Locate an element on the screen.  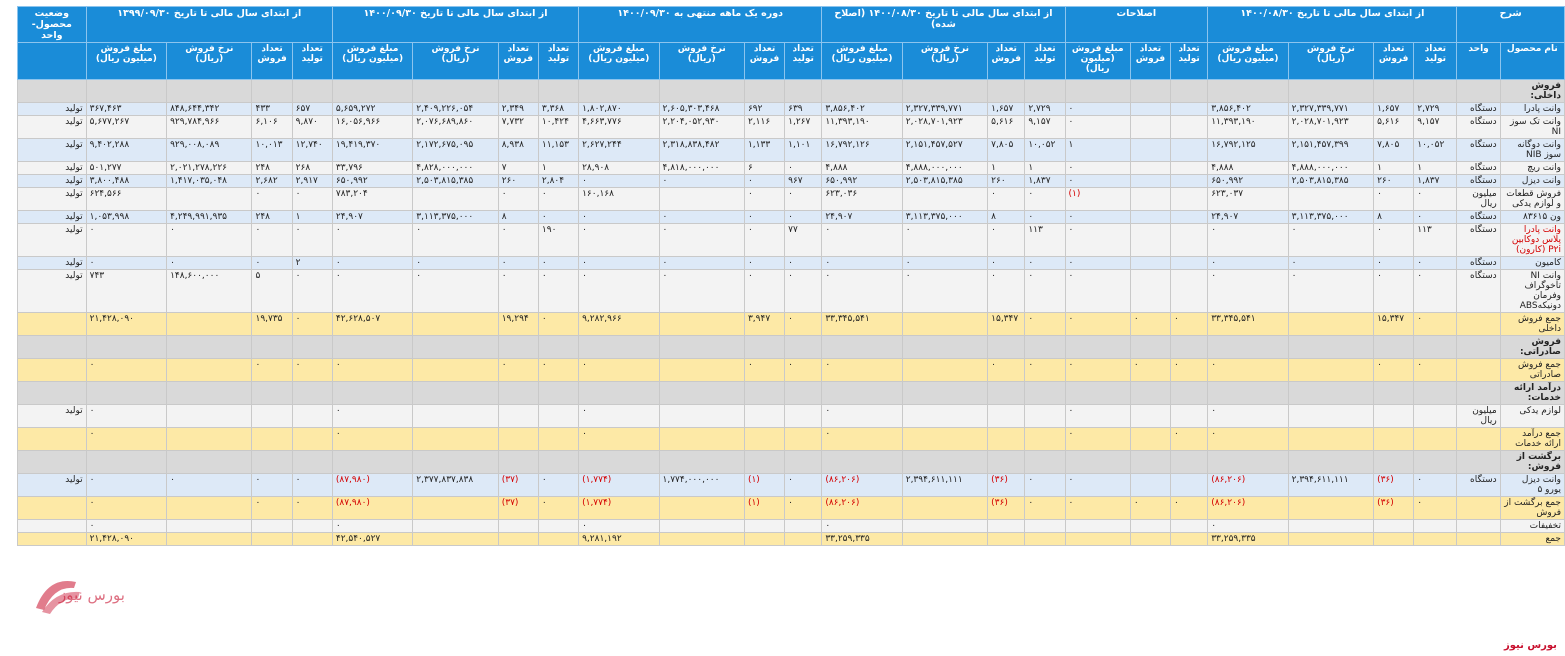
table-cell: ۶۵۷ is located at coordinates (312, 109).